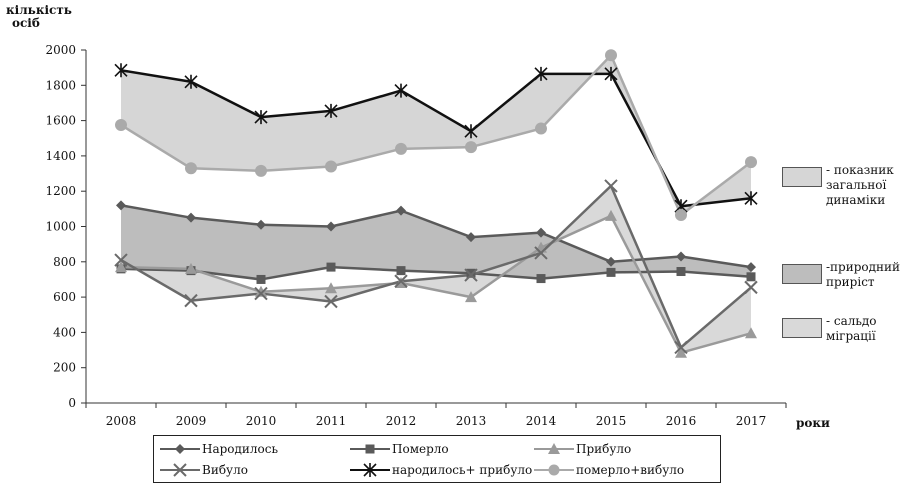 Image resolution: width=902 pixels, height=487 pixels. What do you see at coordinates (60, 227) in the screenshot?
I see `y-tick-label: 1000` at bounding box center [60, 227].